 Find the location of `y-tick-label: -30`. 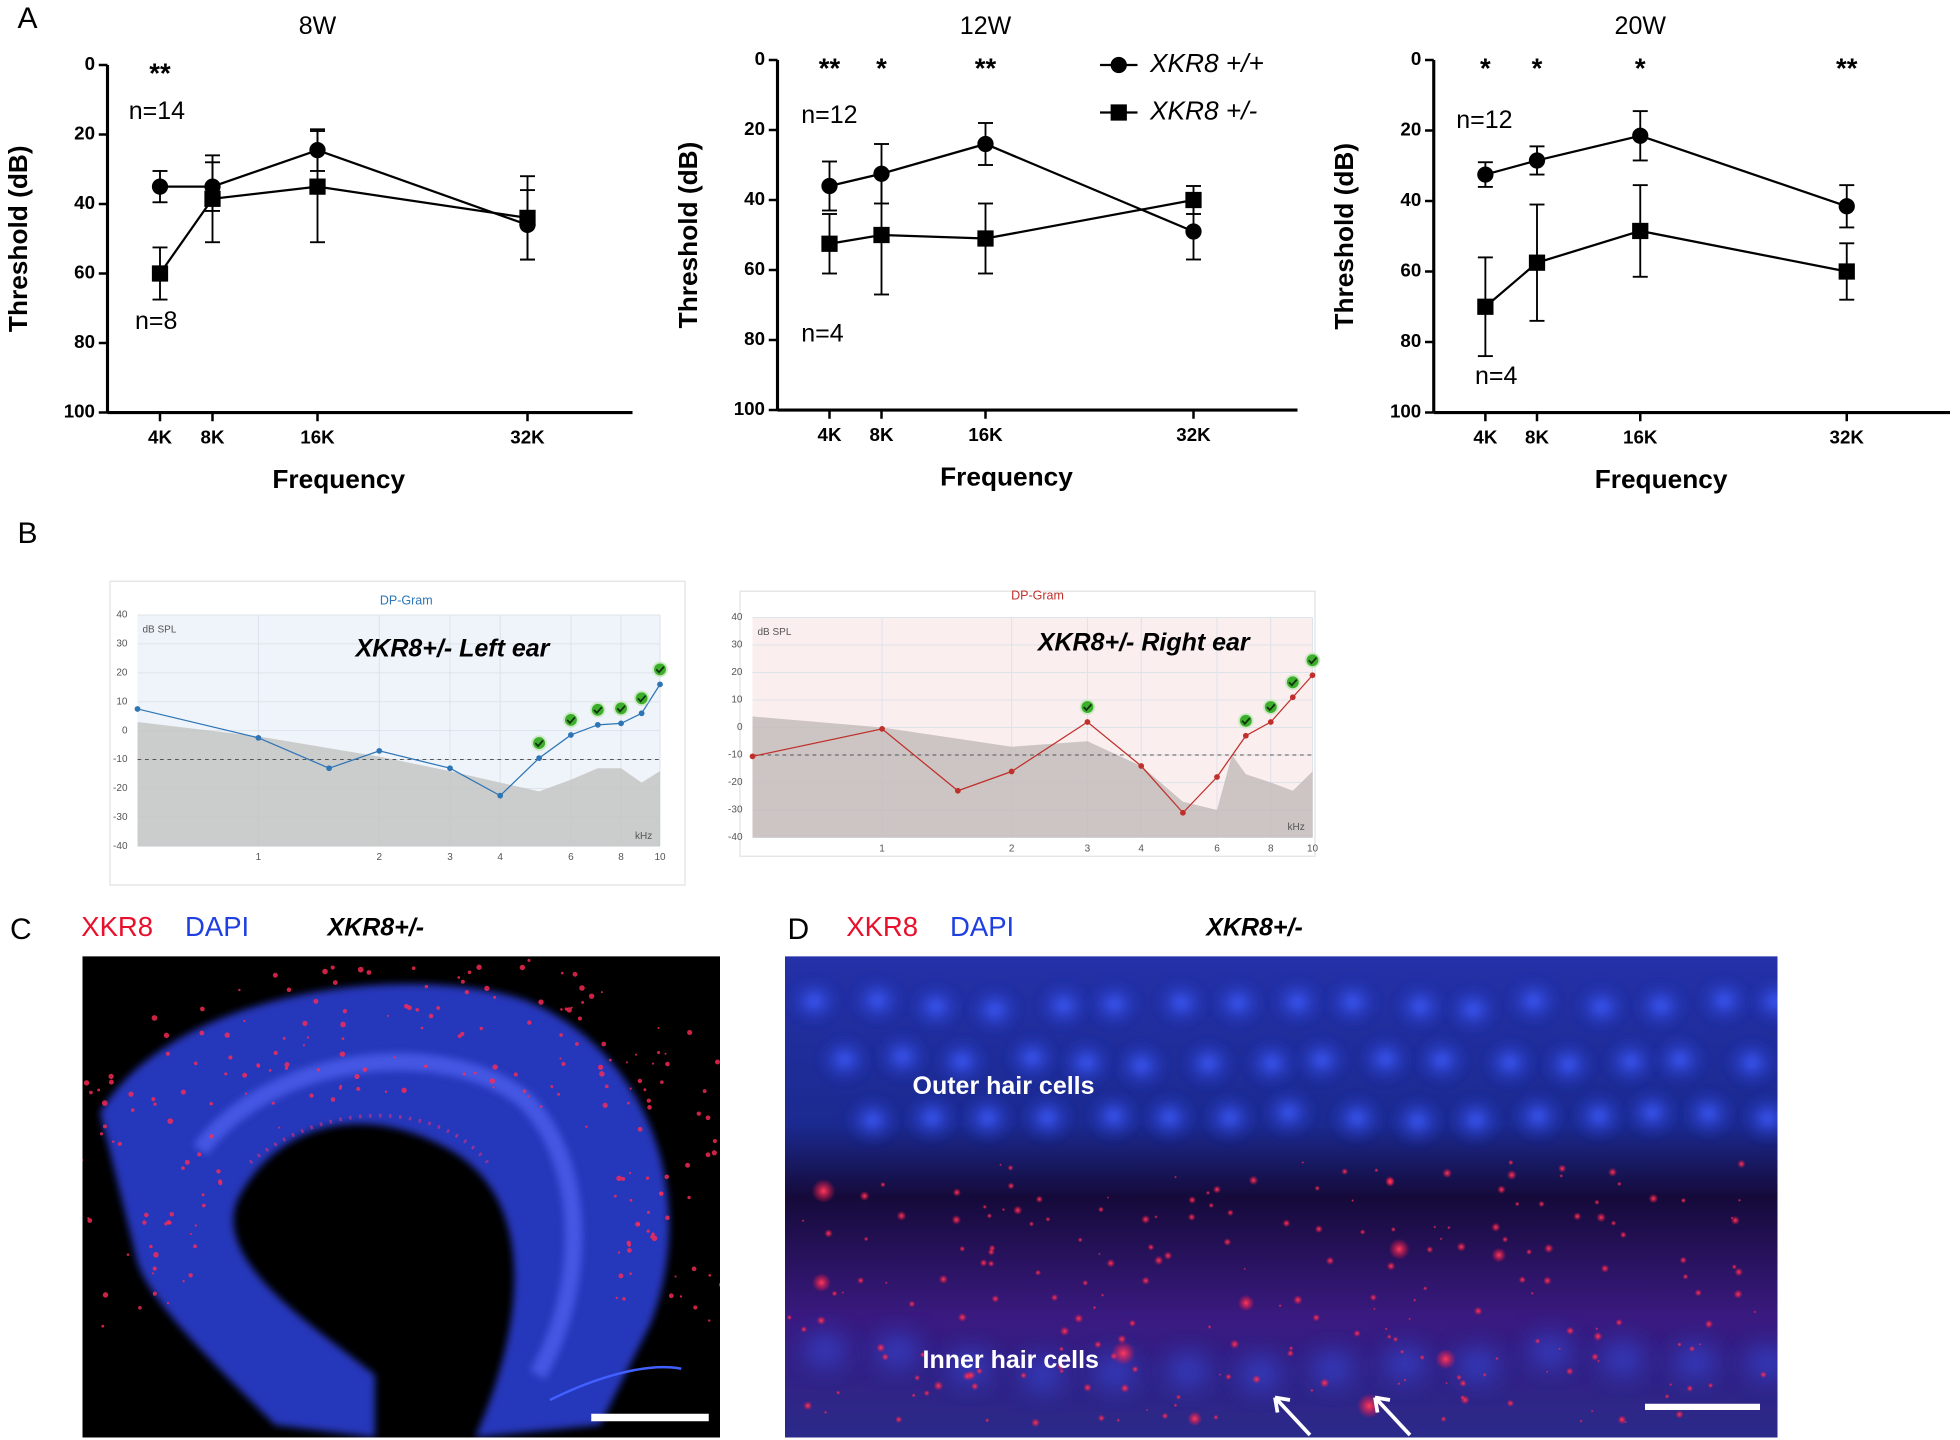

y-tick-label: -30 is located at coordinates (735, 810).